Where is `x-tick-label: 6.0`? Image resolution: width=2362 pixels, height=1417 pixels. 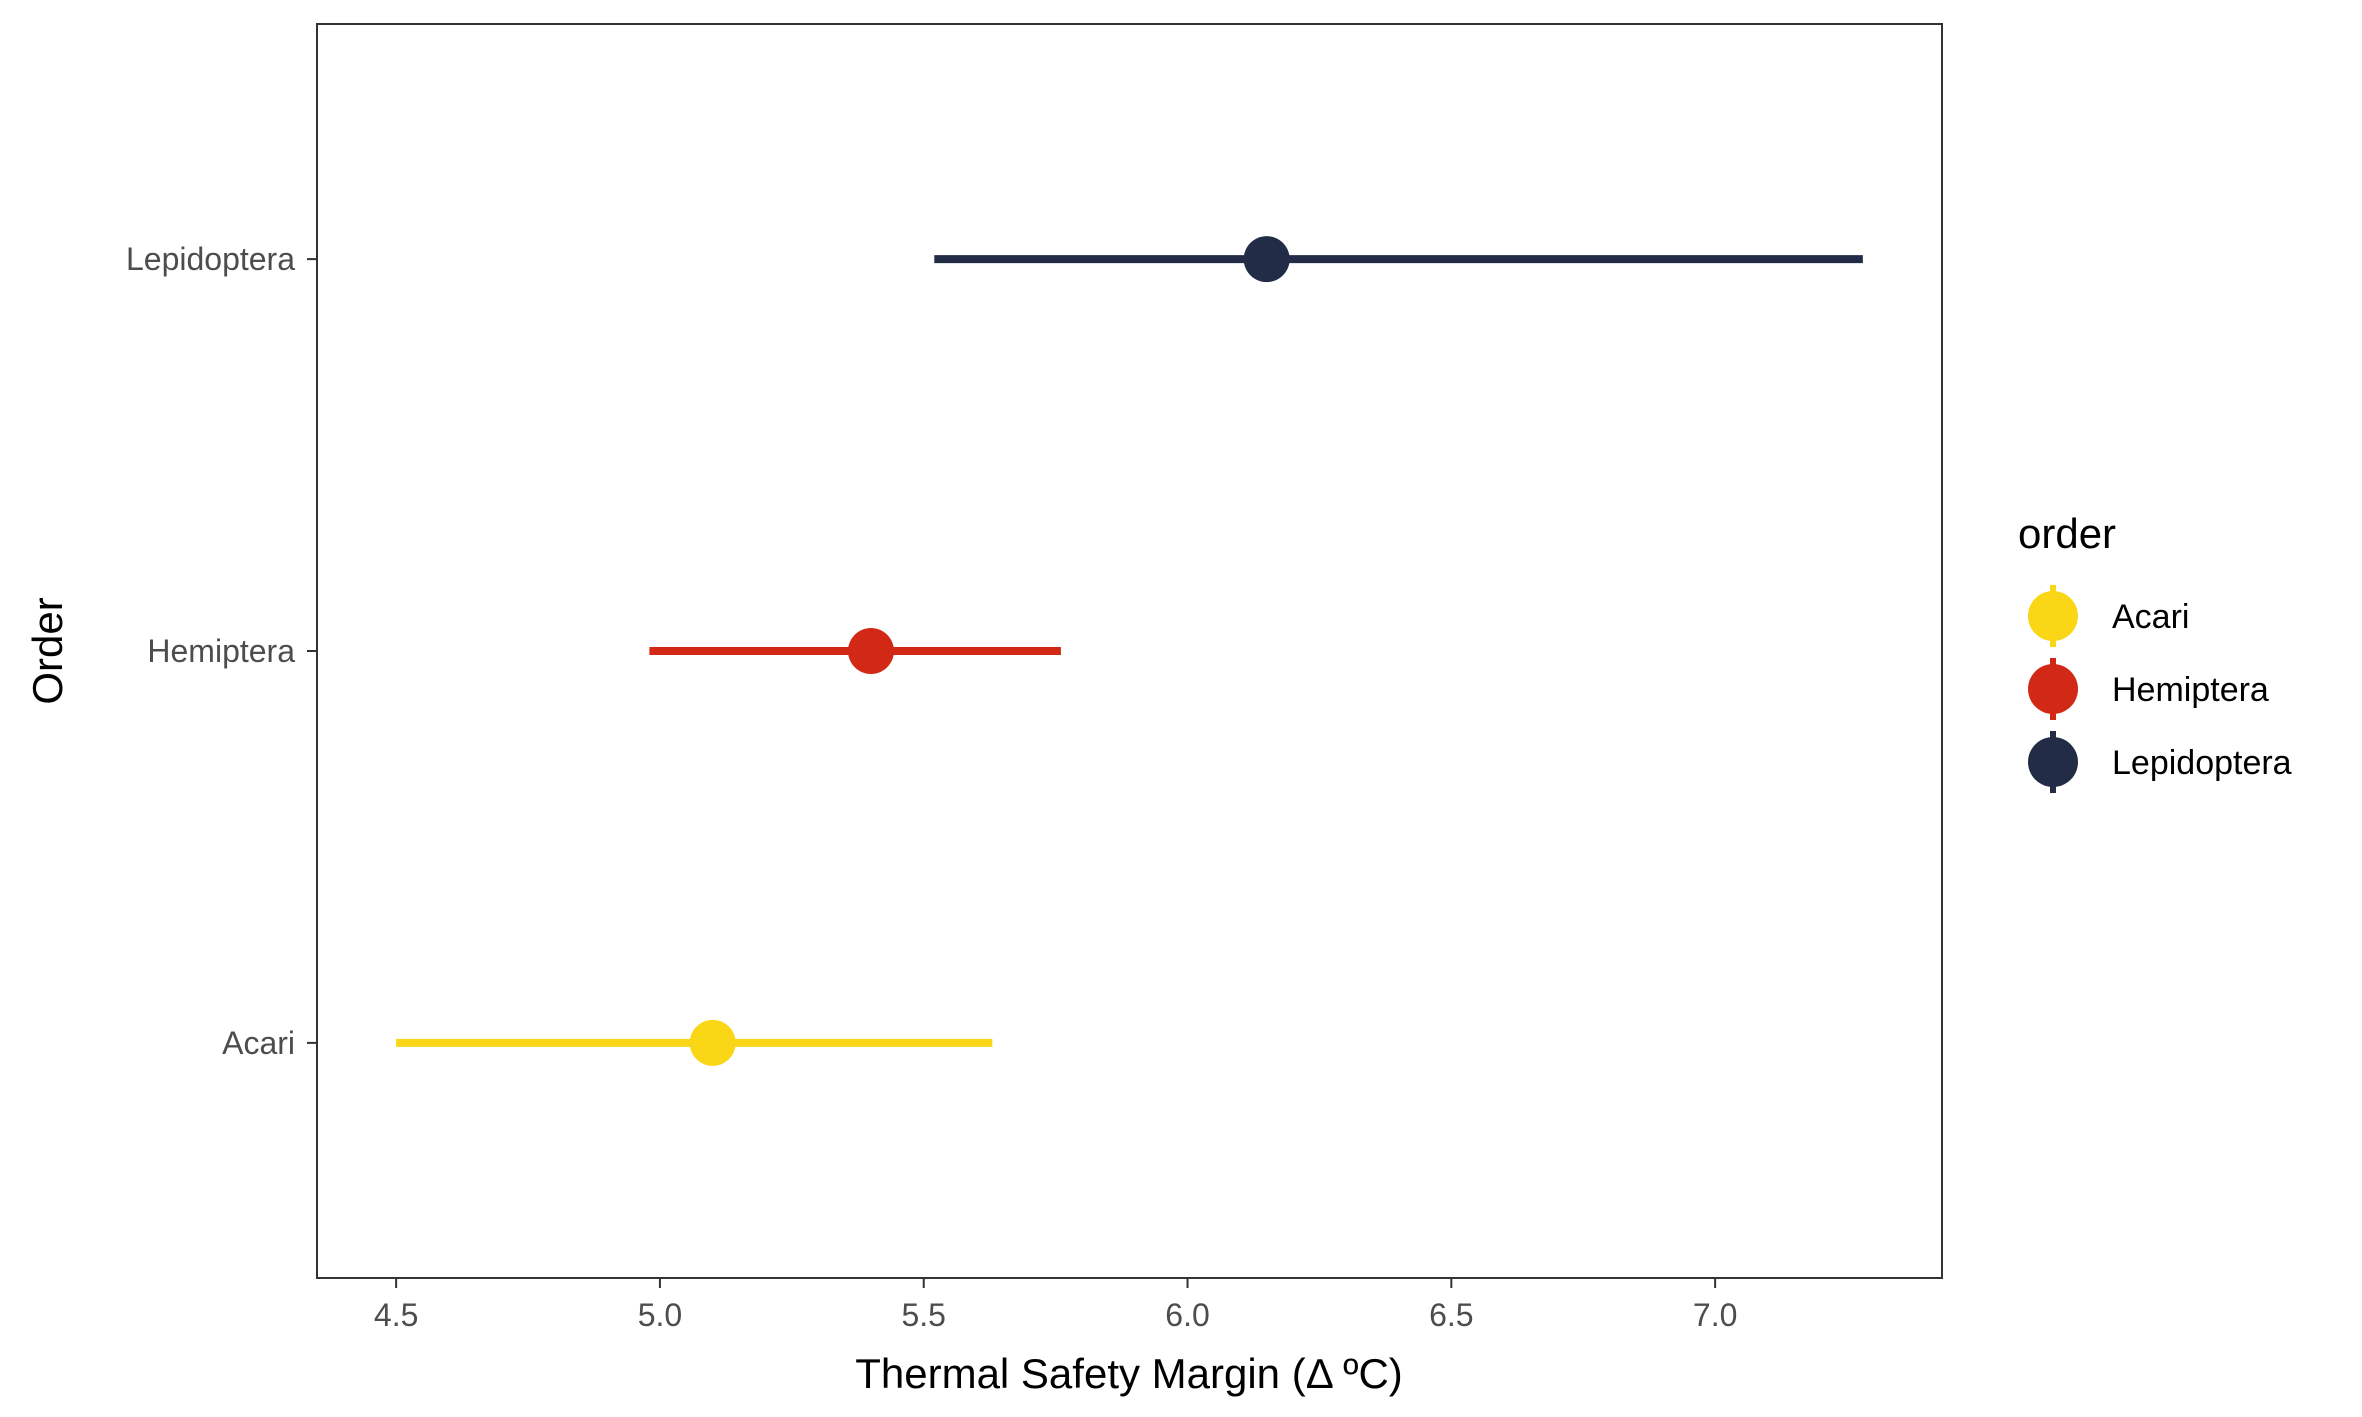
x-tick-label: 6.0 is located at coordinates (1187, 1315).